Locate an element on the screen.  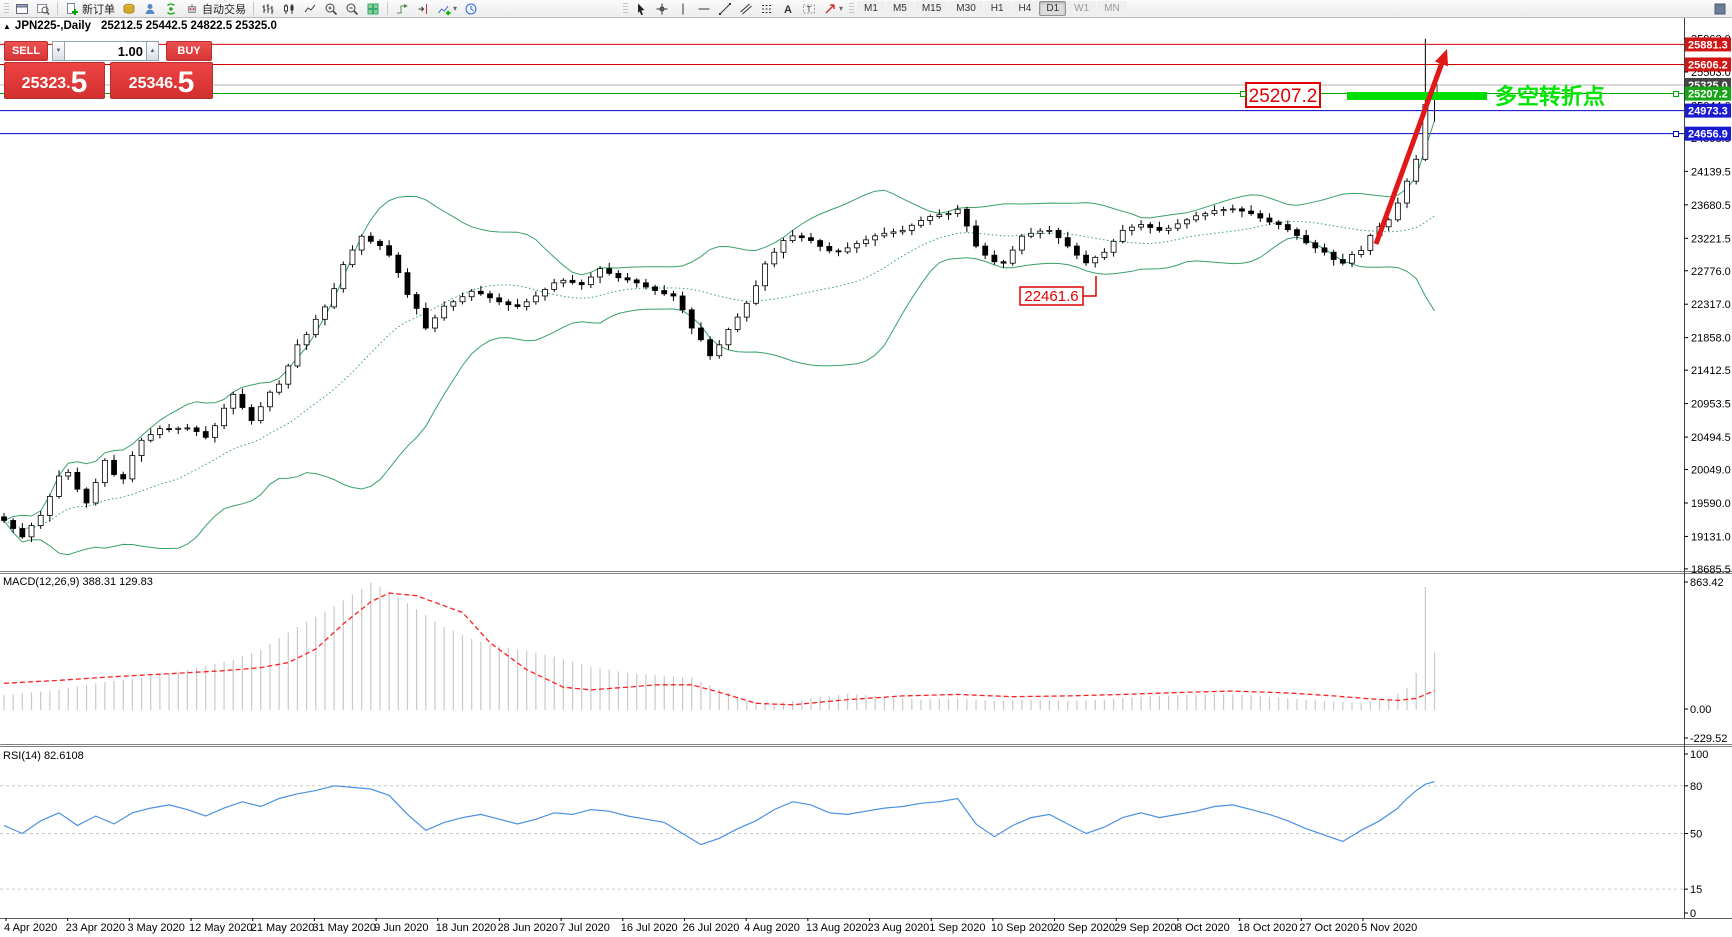
svg-text: 23 Aug 2020 is located at coordinates (899, 928).